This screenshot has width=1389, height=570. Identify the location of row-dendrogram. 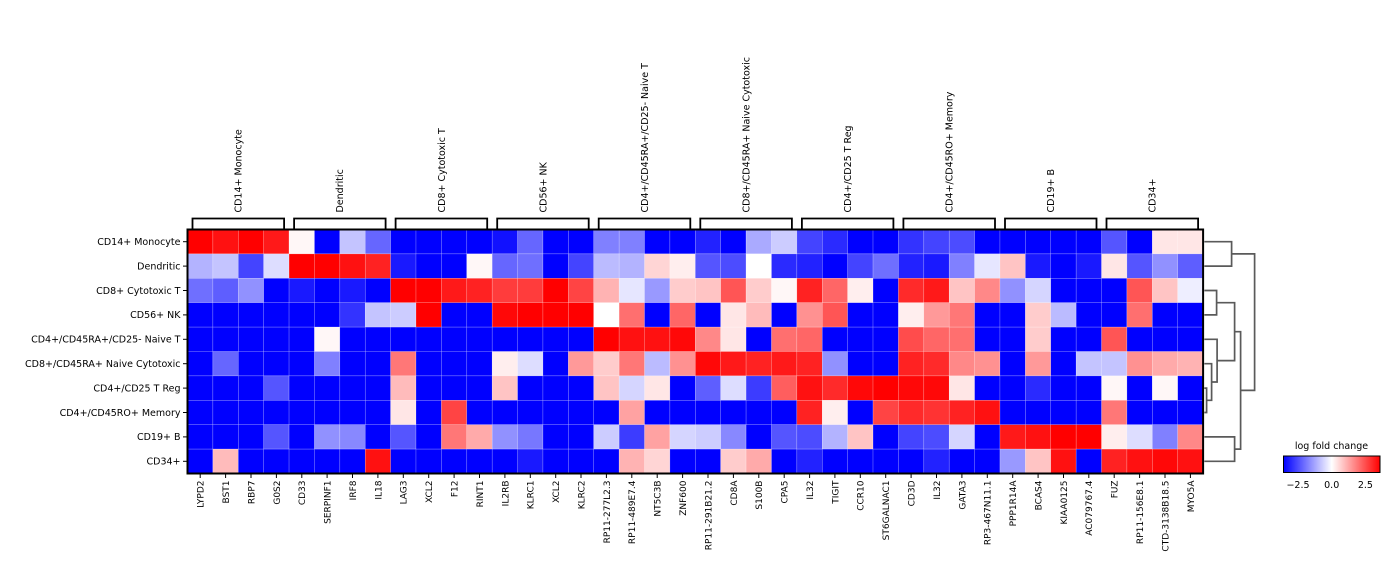
(1230, 351).